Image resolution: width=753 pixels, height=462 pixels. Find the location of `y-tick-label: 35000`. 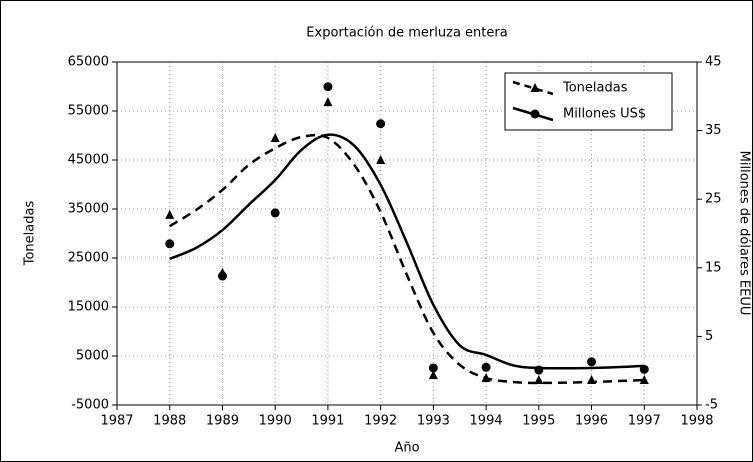

y-tick-label: 35000 is located at coordinates (88, 209).